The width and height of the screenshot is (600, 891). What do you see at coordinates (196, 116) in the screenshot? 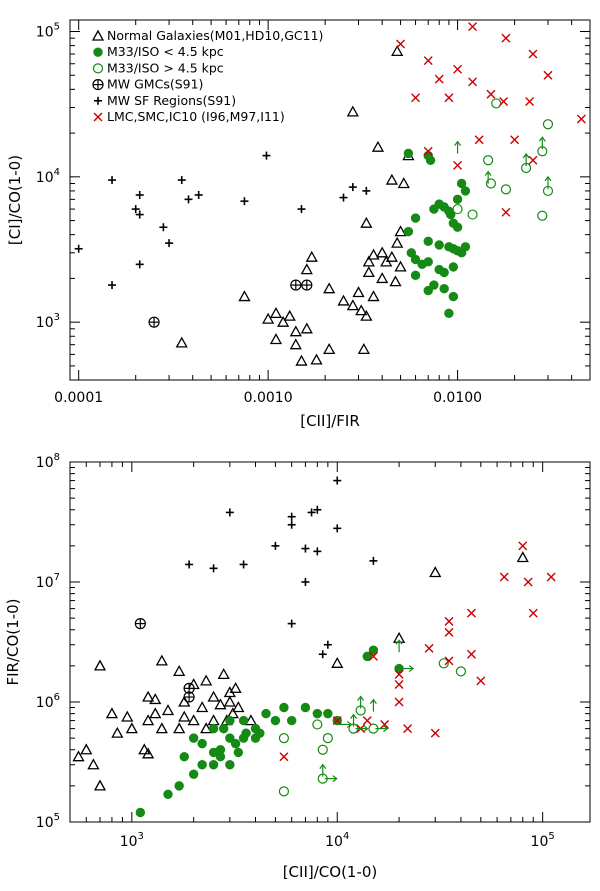
I see `legend-label: LMC,SMC,IC10 (I96,M97,I11)` at bounding box center [196, 116].